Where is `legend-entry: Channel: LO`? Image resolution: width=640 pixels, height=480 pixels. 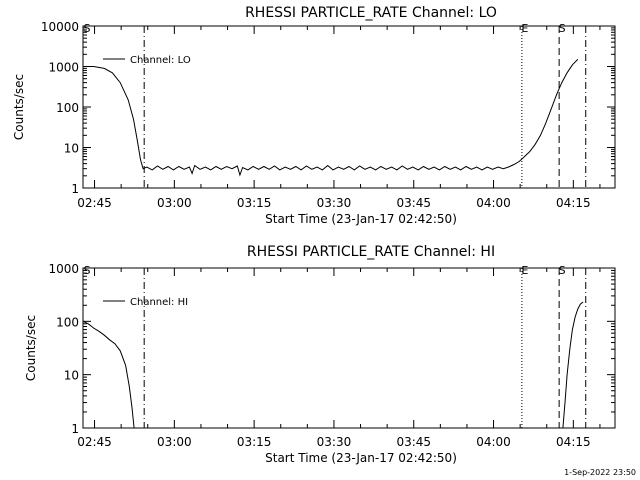 legend-entry: Channel: LO is located at coordinates (160, 60).